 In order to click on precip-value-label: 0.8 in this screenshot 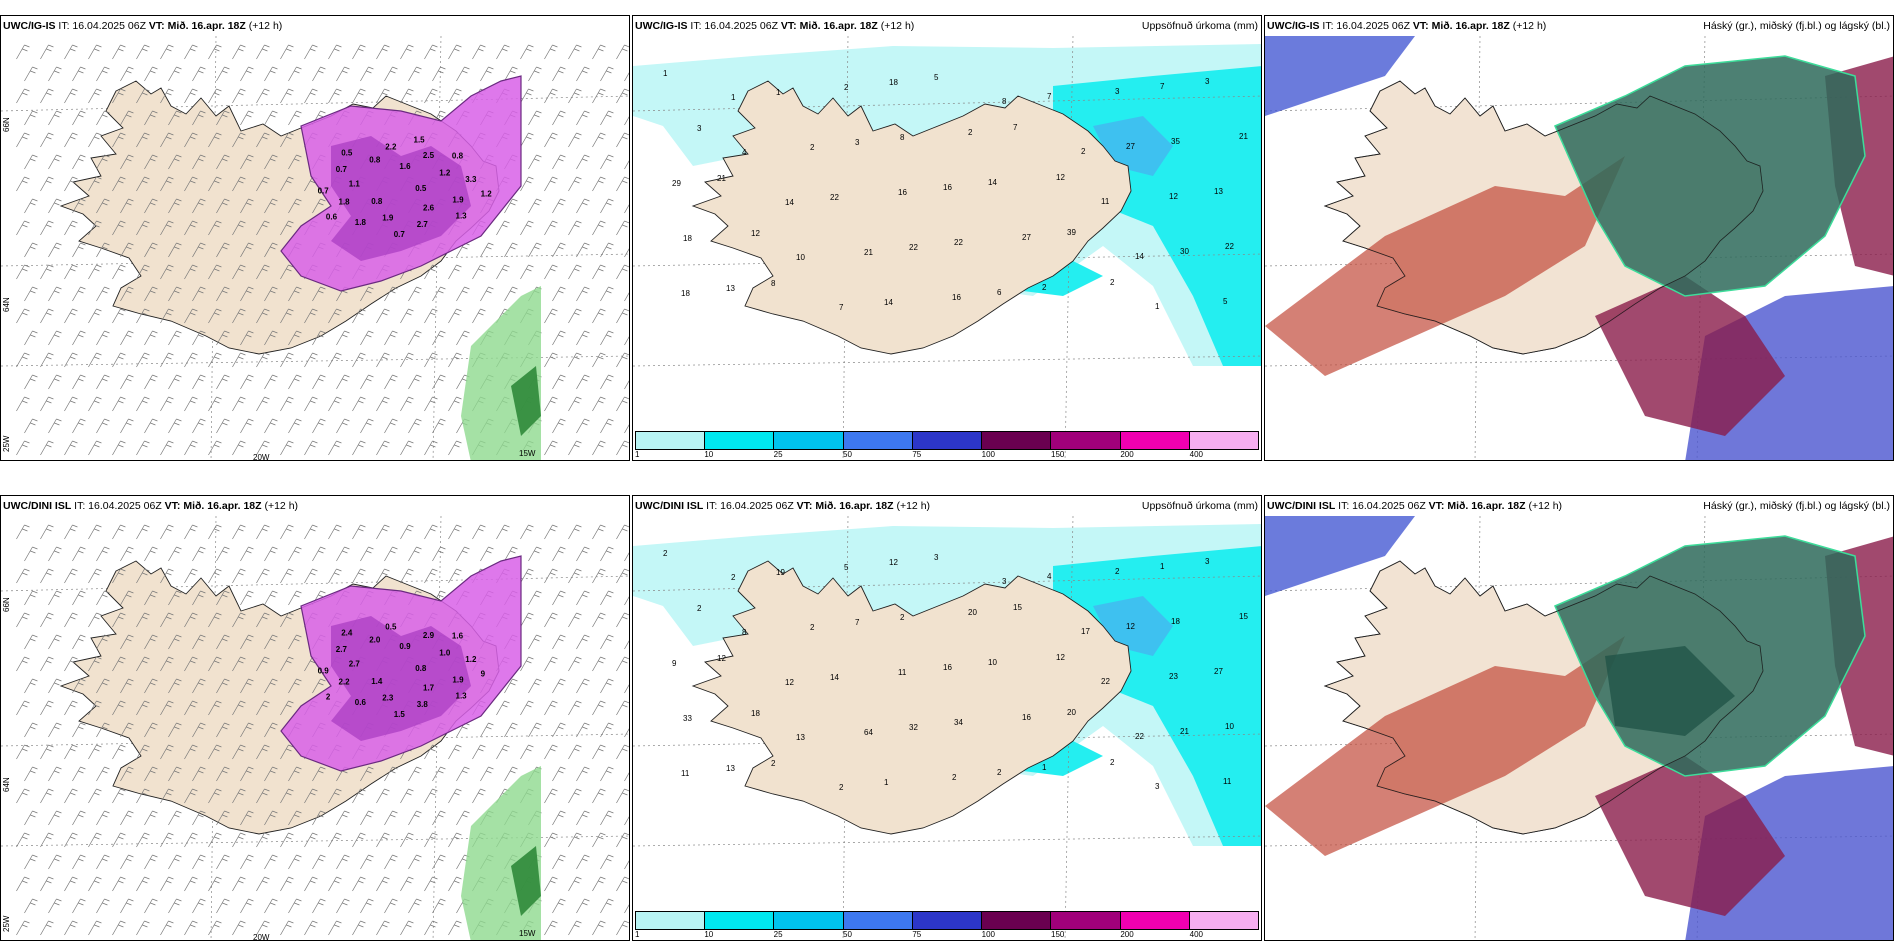, I will do `click(421, 668)`.